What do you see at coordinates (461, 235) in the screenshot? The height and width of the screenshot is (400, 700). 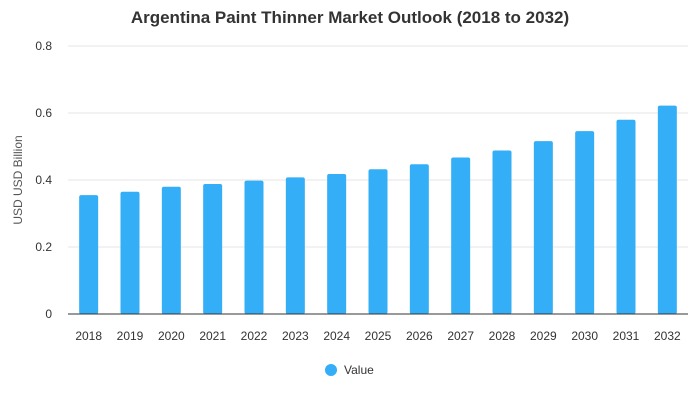 I see `bar-2027` at bounding box center [461, 235].